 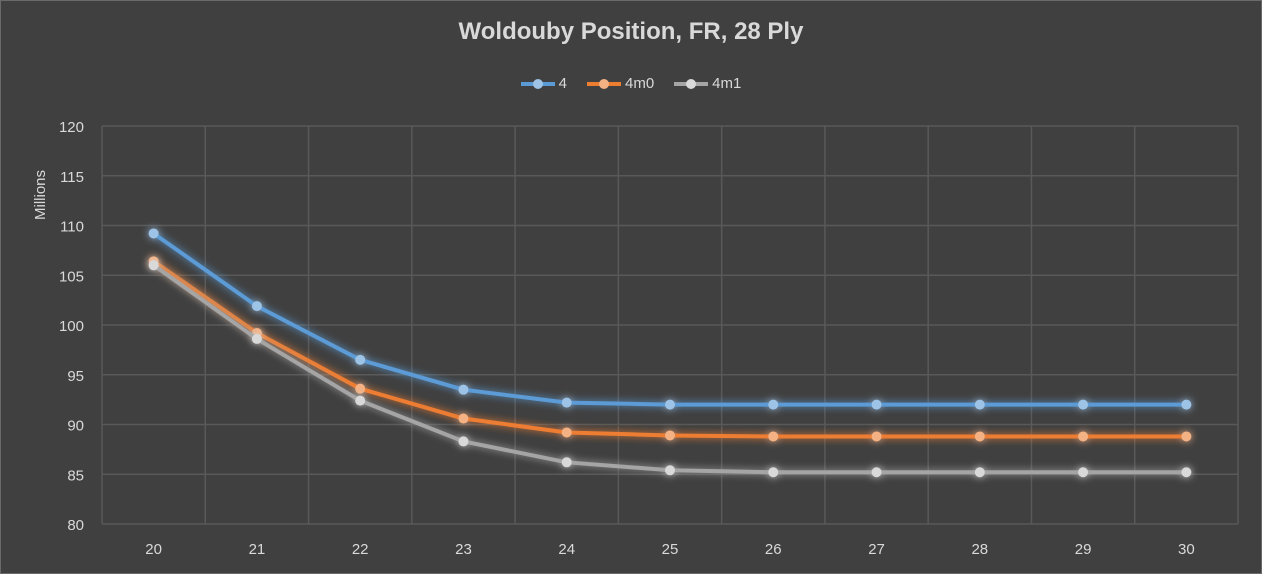 I want to click on y-tick-label: 80, so click(x=75, y=525).